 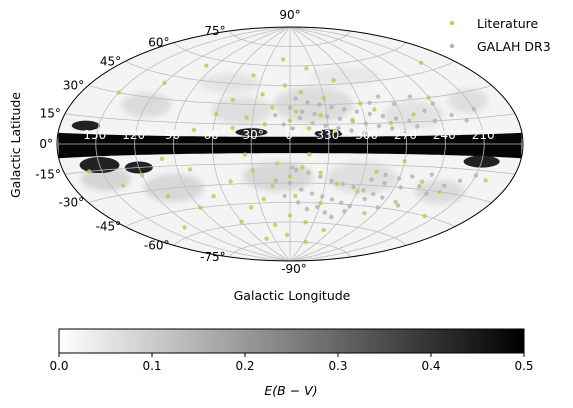 I want to click on longitude-tick-label: 300°, so click(x=369, y=135).